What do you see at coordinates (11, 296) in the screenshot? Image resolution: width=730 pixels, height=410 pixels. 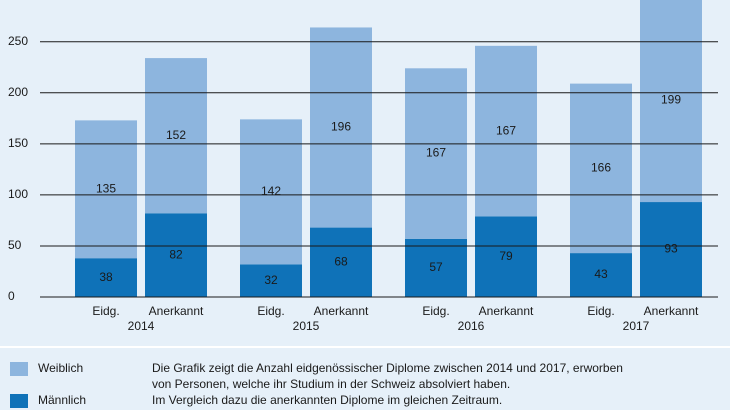 I see `y-tick-label: 0` at bounding box center [11, 296].